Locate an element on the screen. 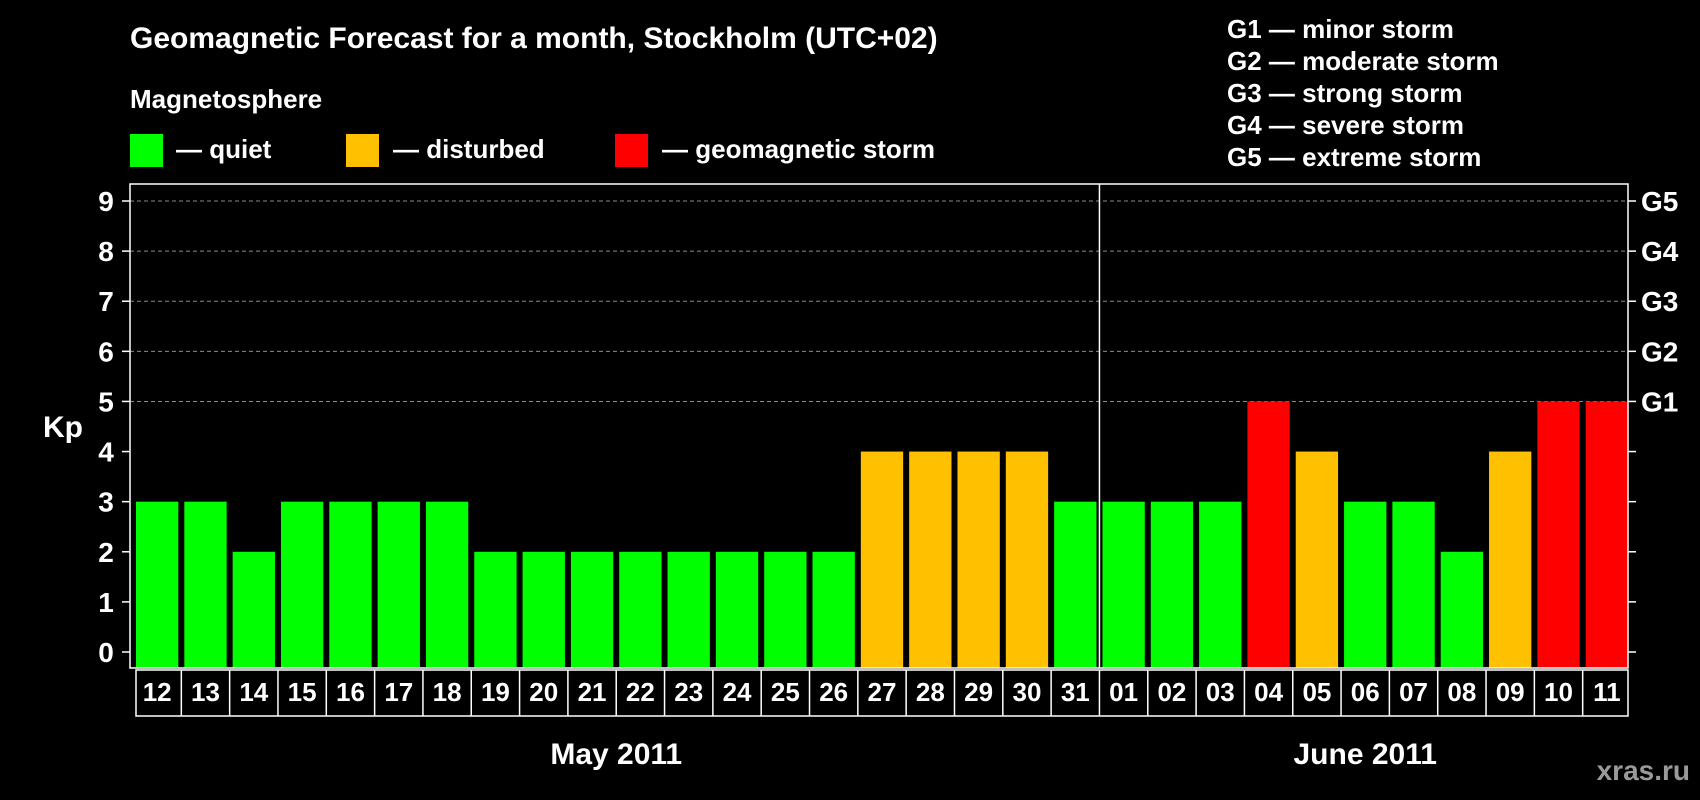 This screenshot has height=800, width=1700. ytick-label-4: 4 is located at coordinates (106, 452).